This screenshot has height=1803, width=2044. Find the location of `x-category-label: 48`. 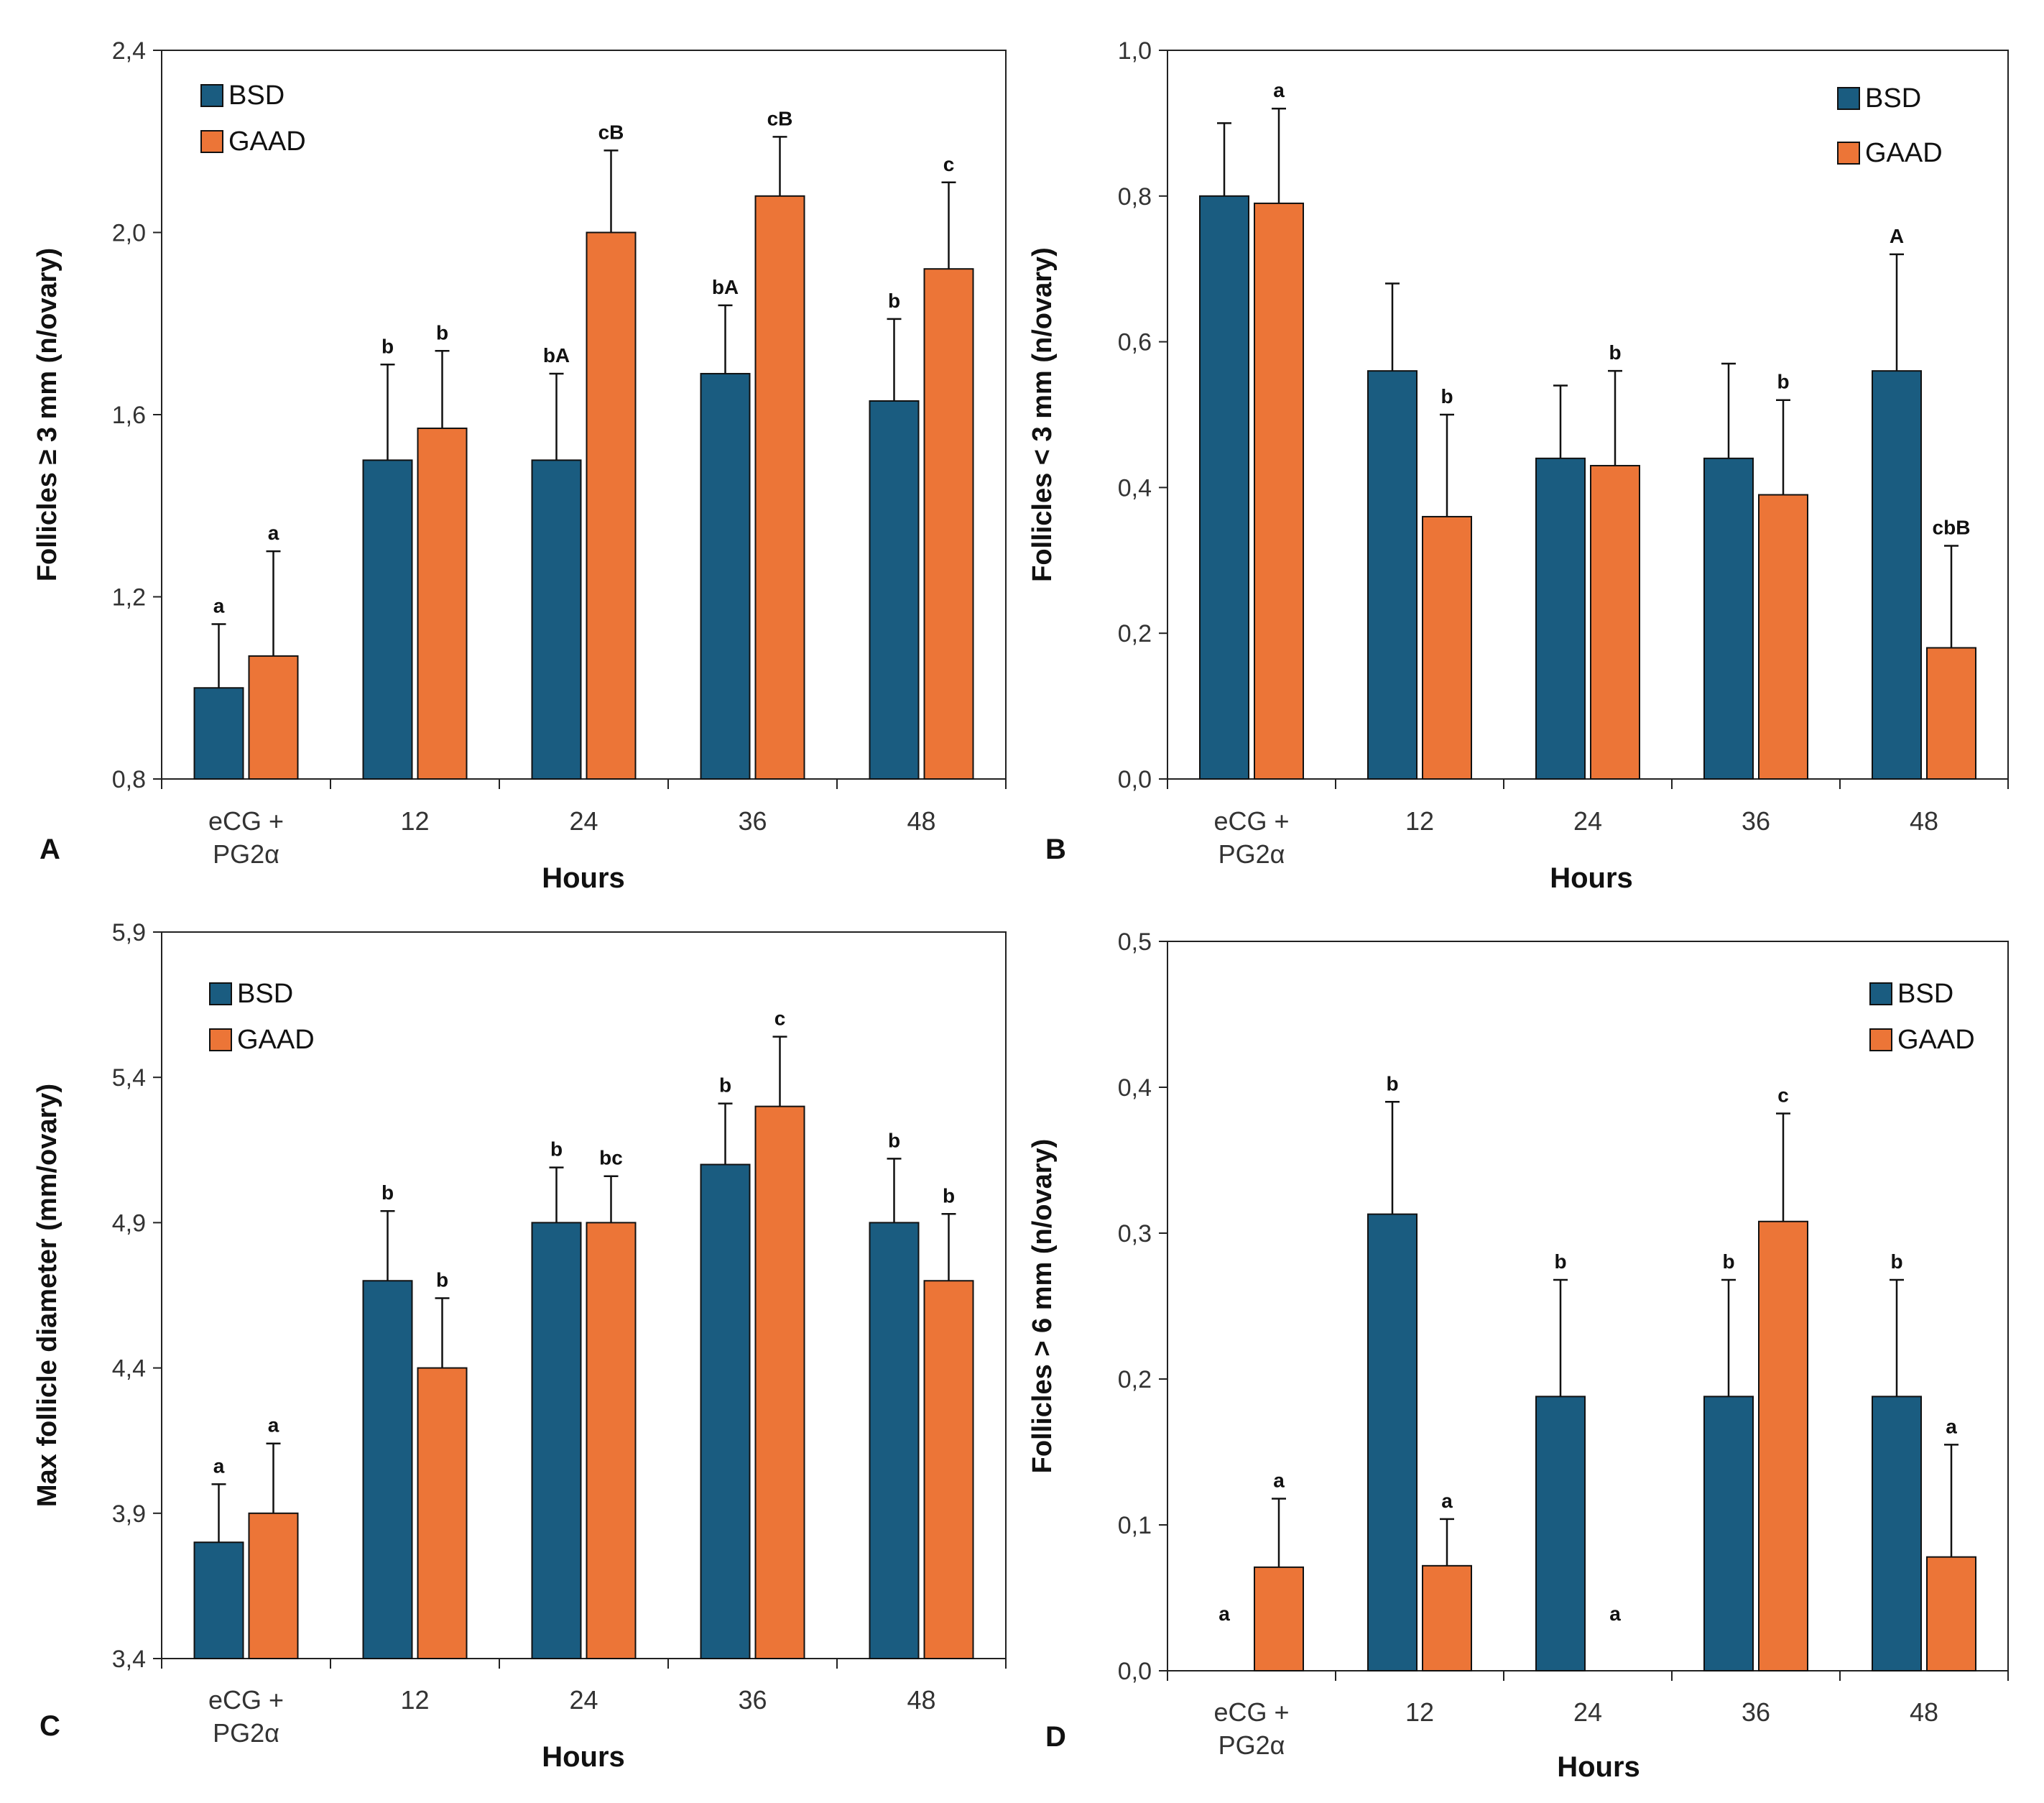

x-category-label: 48 is located at coordinates (1924, 821).